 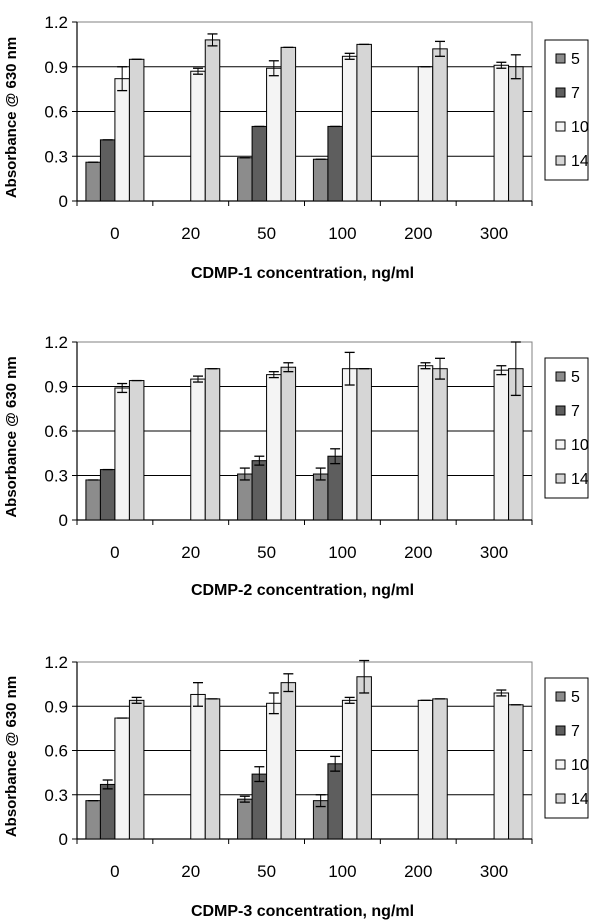 What do you see at coordinates (302, 273) in the screenshot?
I see `x-axis-label: CDMP-1 concentration, ng/ml` at bounding box center [302, 273].